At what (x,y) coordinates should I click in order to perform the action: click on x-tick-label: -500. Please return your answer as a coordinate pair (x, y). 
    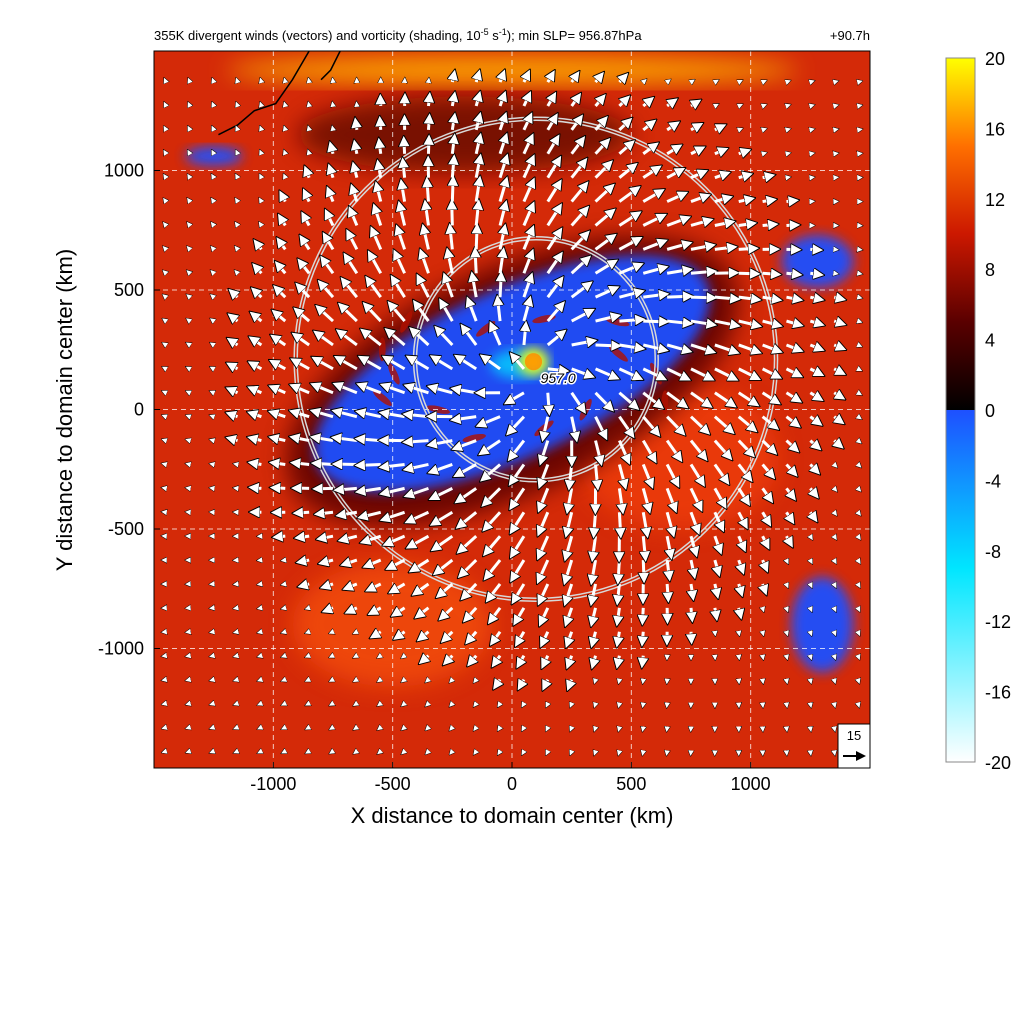
    Looking at the image, I should click on (393, 784).